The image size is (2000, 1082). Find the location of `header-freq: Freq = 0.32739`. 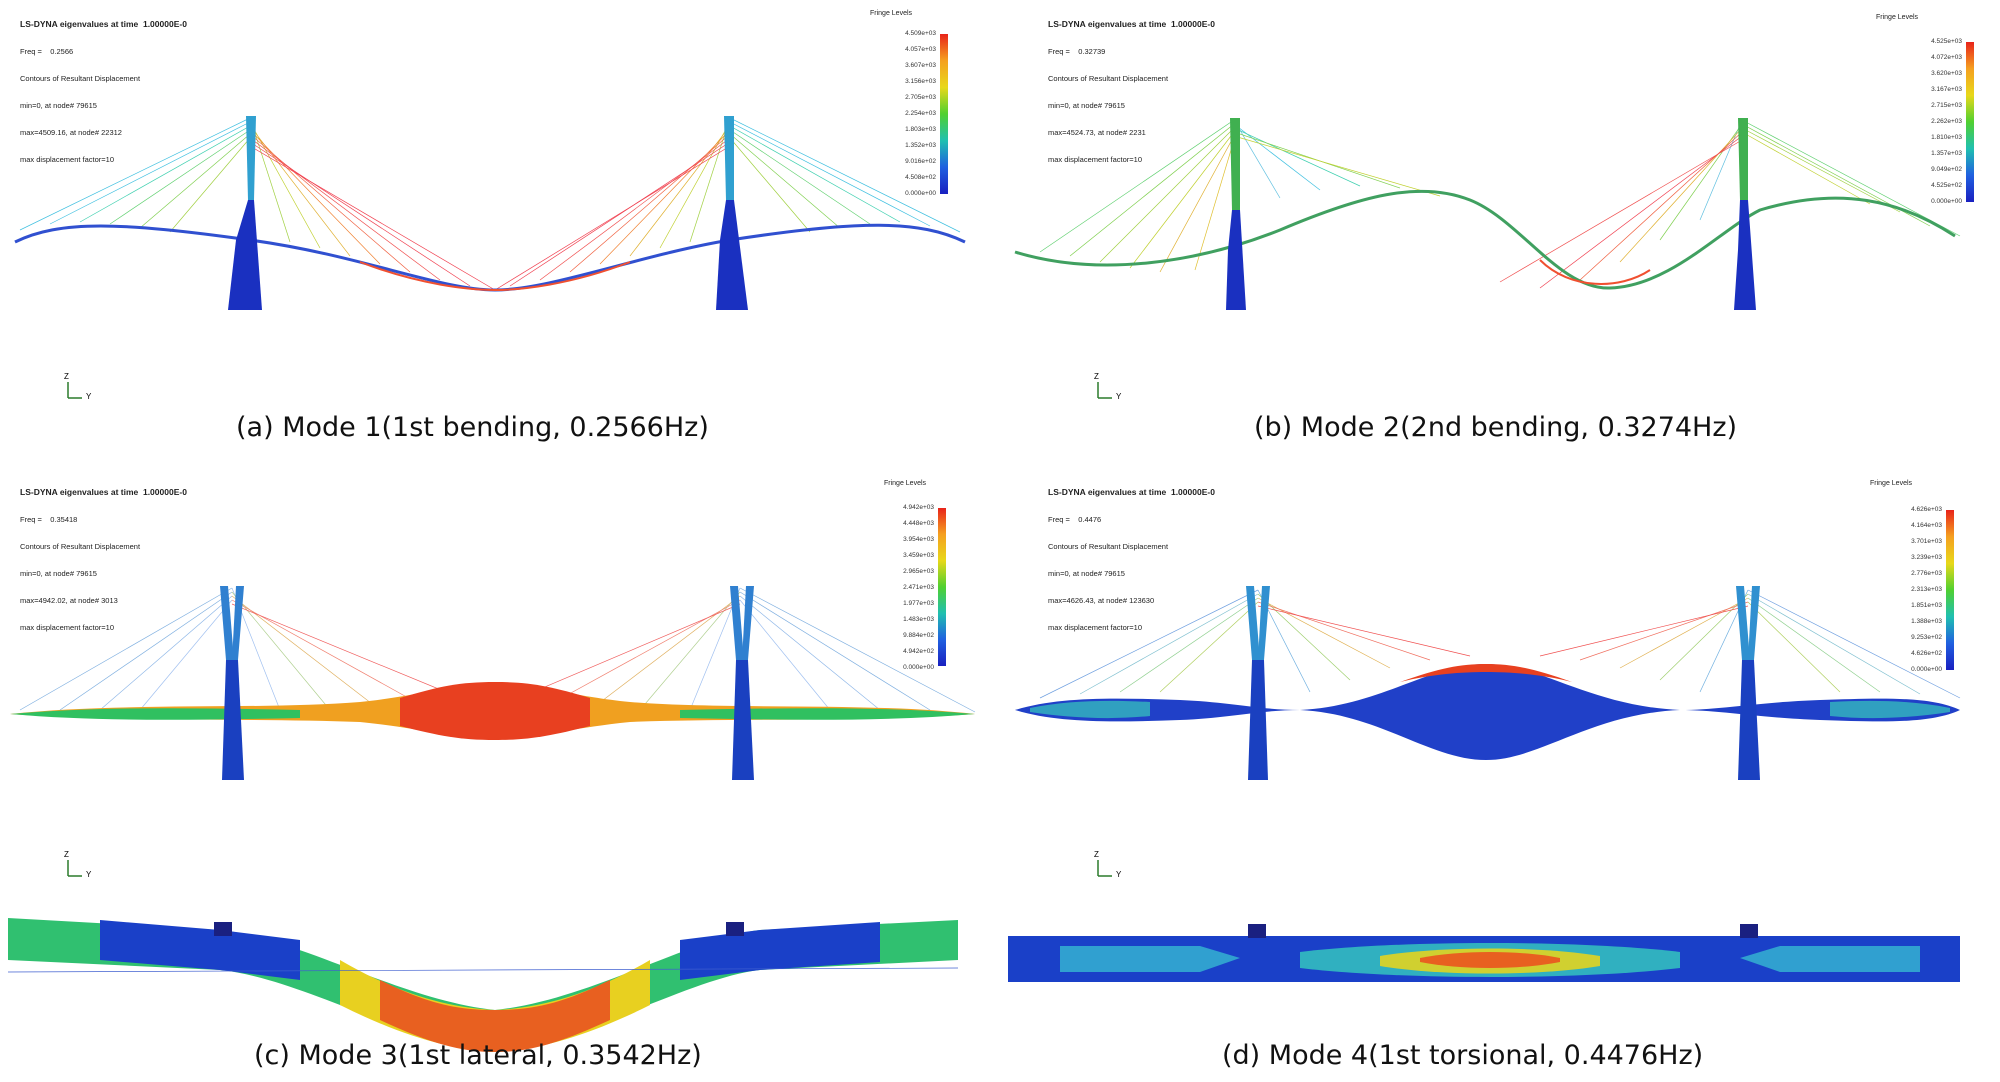

header-freq: Freq = 0.32739 is located at coordinates (1077, 51).